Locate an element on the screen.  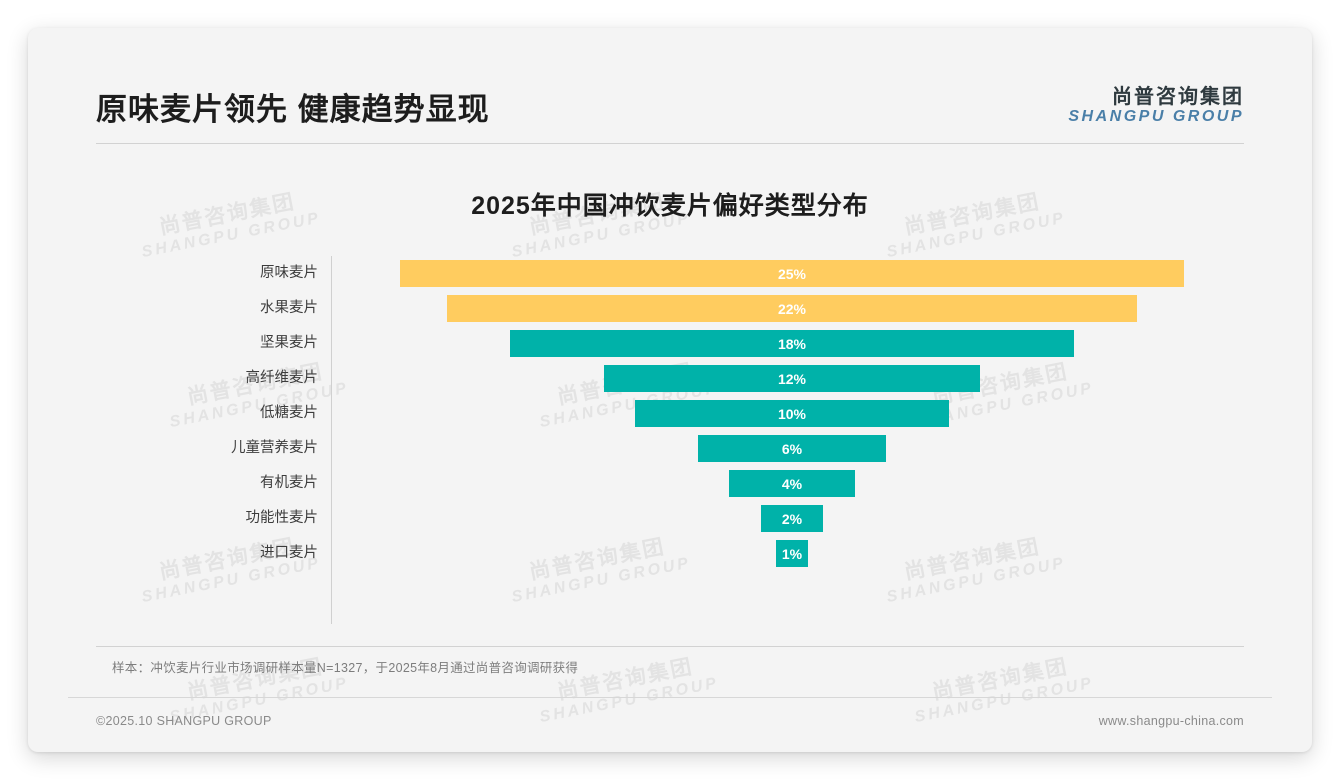
bar-category-label: 原味麦片 is located at coordinates (289, 273).